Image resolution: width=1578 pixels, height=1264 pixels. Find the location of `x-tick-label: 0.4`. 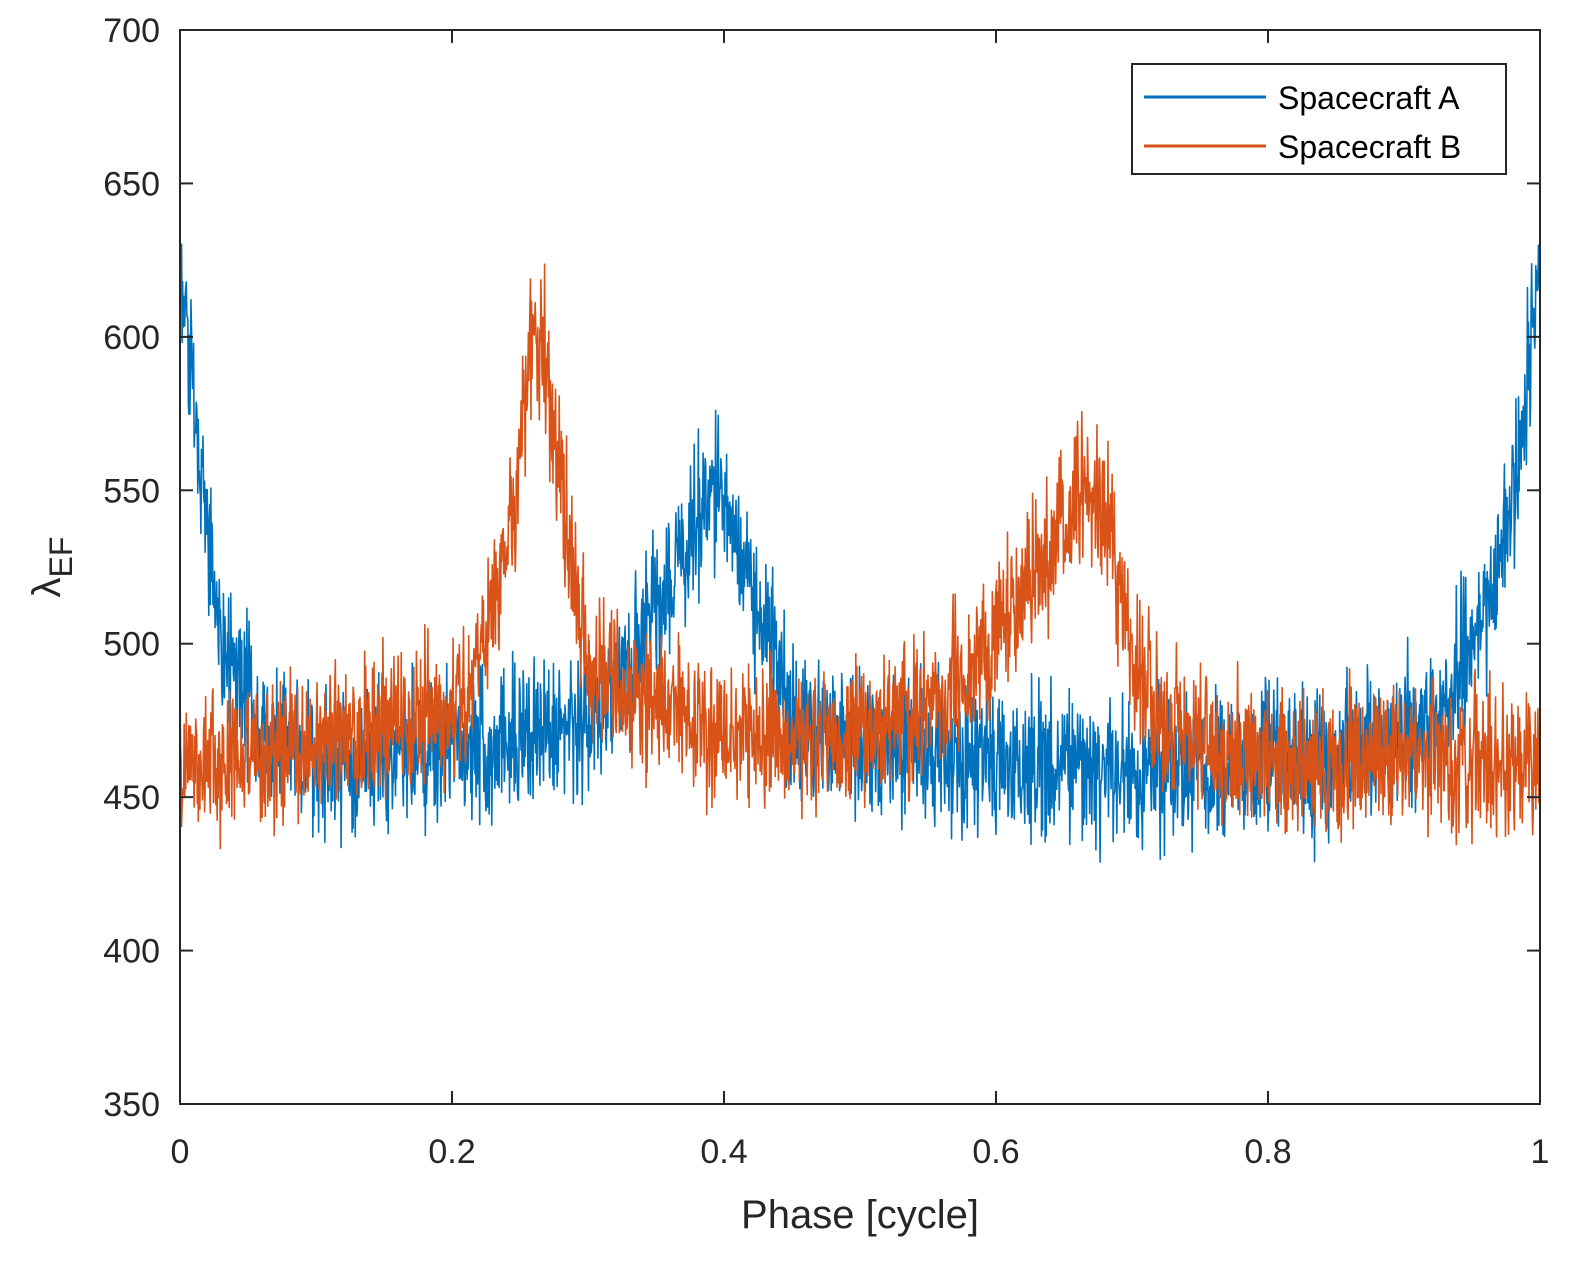

x-tick-label: 0.4 is located at coordinates (723, 1152).